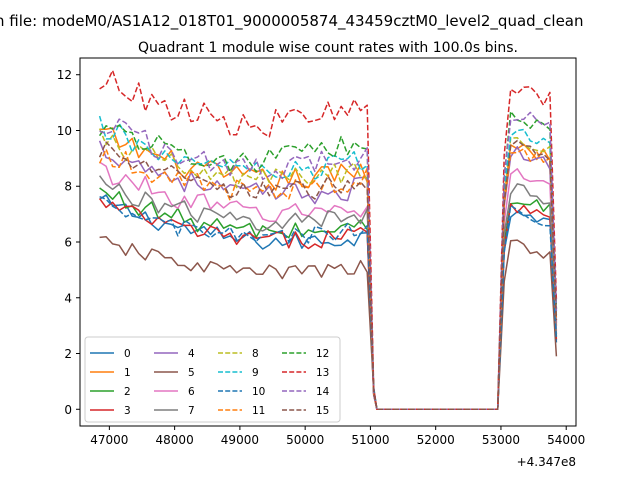  What do you see at coordinates (337, 436) in the screenshot?
I see `x-axis: 47000 48000 49000 50000 51000 52000 53000 54000` at bounding box center [337, 436].